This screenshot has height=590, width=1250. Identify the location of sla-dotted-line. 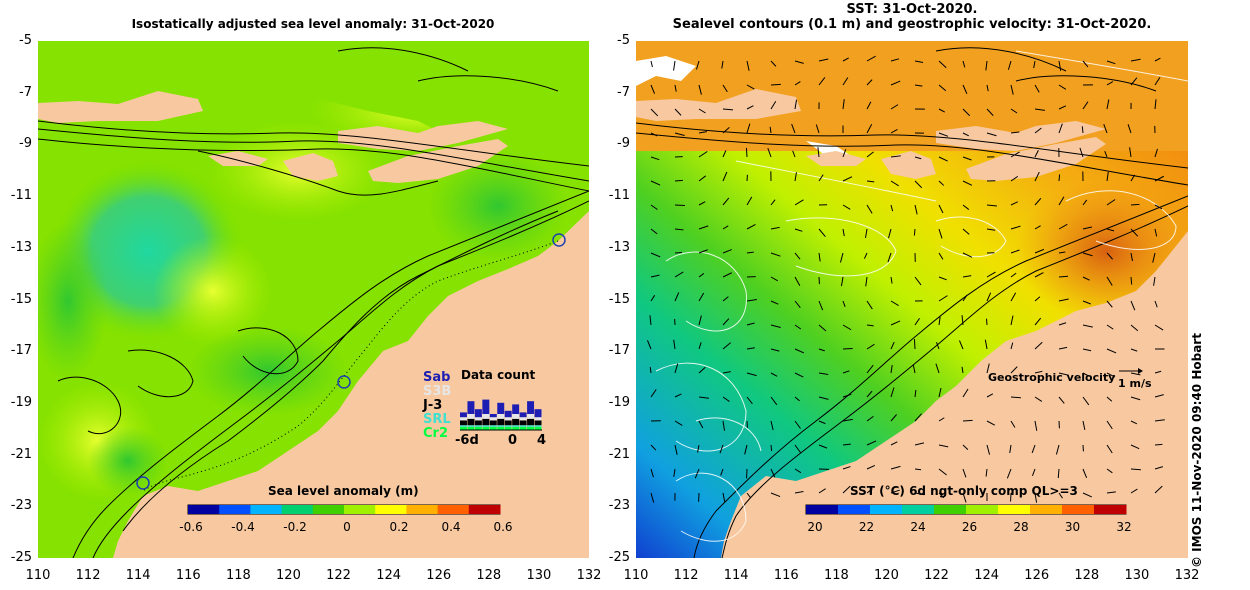
(350, 366).